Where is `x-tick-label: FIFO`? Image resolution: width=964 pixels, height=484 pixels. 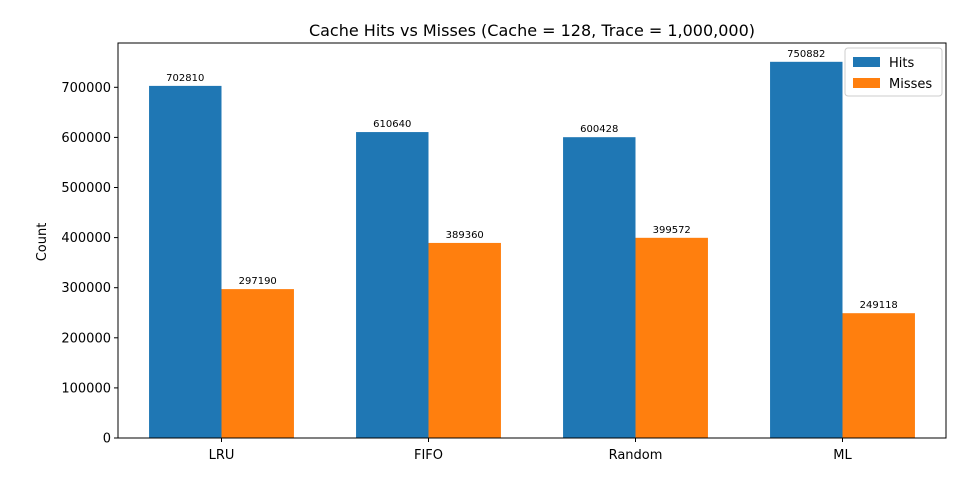
x-tick-label: FIFO is located at coordinates (428, 455).